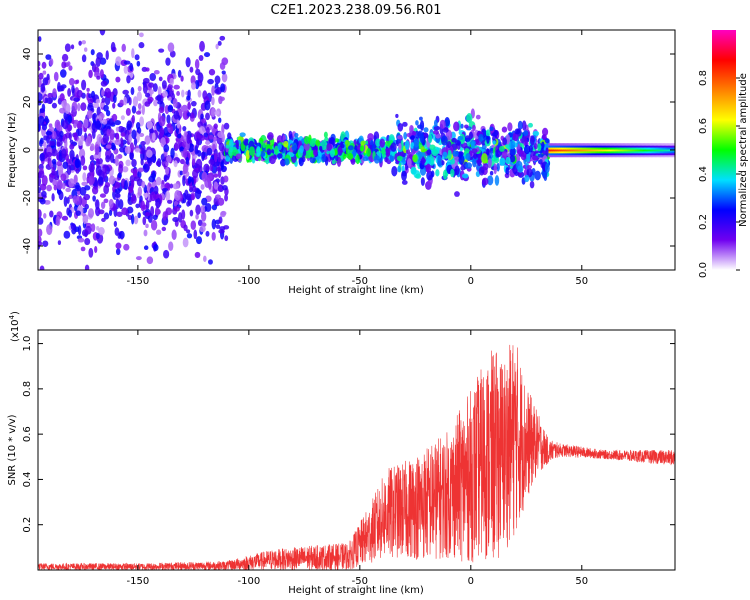 This screenshot has height=600, width=750. I want to click on colorbar-tick-label: 0.8, so click(703, 78).